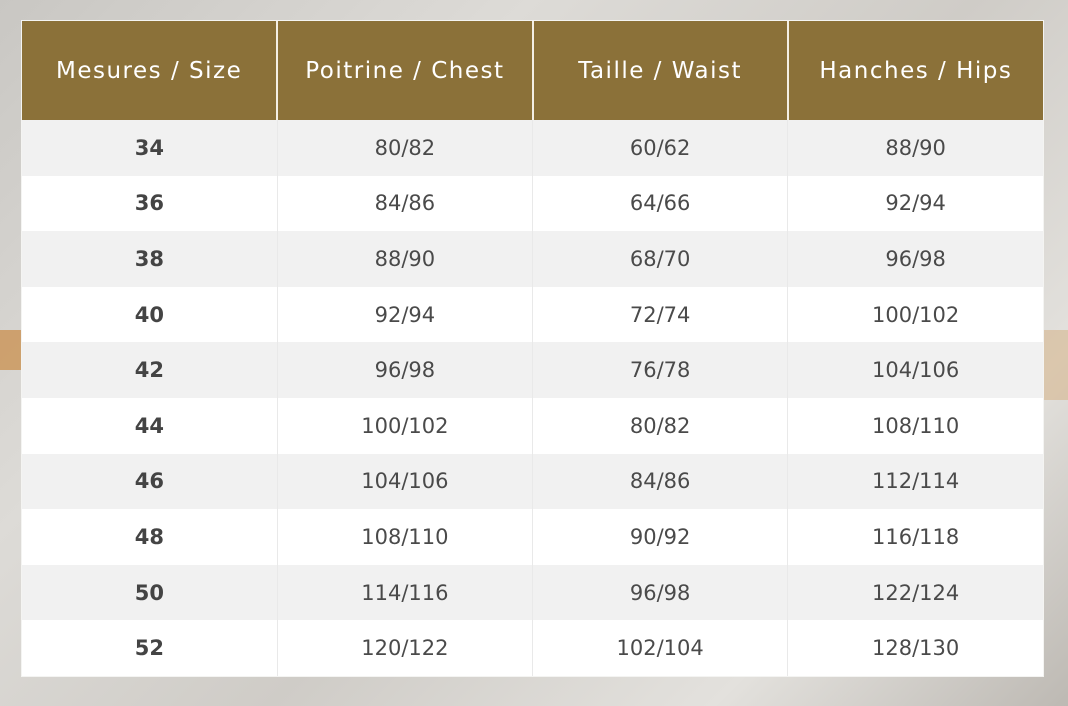 The image size is (1068, 706). Describe the element at coordinates (404, 259) in the screenshot. I see `chest-cell: 88/90` at that location.